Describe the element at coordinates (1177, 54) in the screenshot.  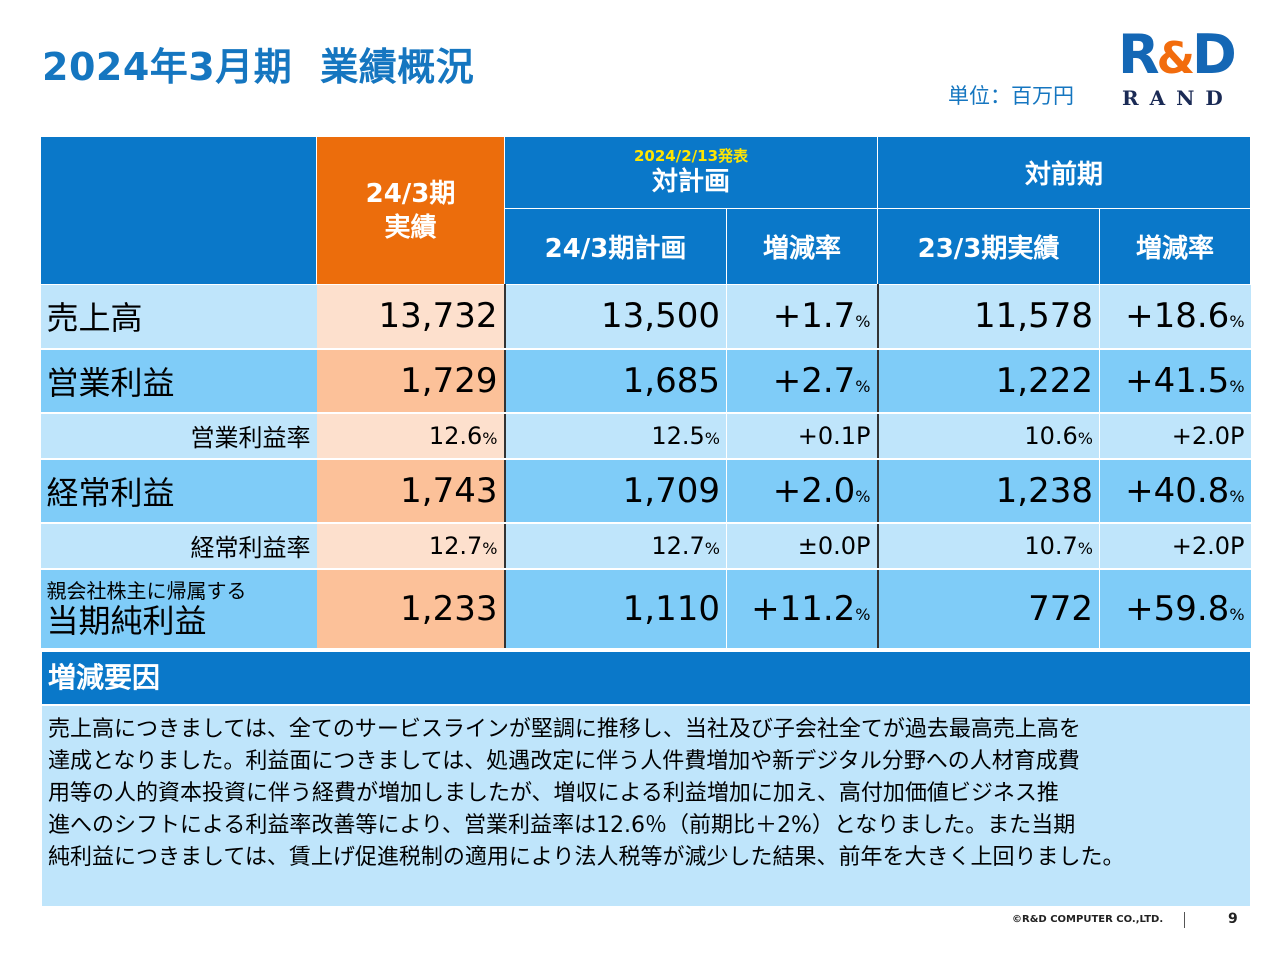
I see `logo-rd: R&D` at that location.